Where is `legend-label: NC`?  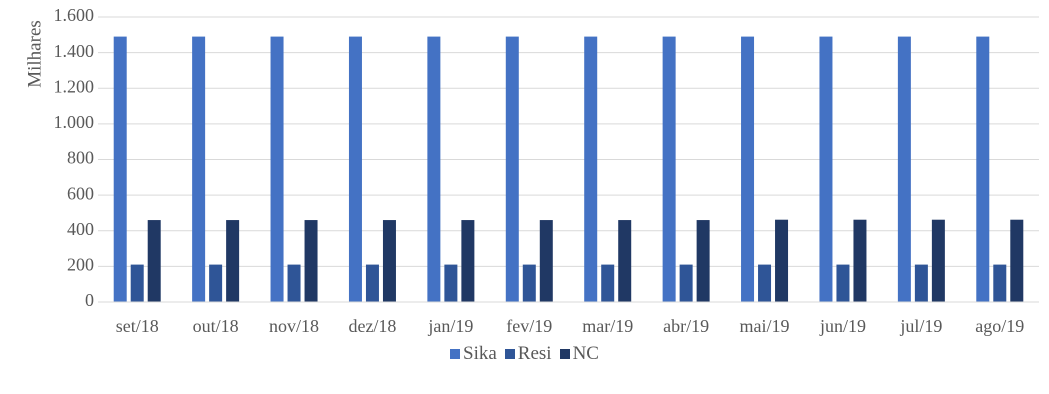
legend-label: NC is located at coordinates (585, 353).